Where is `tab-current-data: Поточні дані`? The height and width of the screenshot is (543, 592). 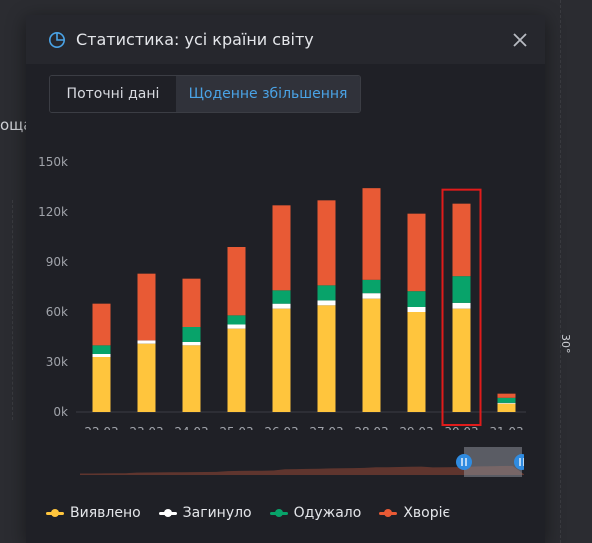
tab-current-data: Поточні дані is located at coordinates (113, 94).